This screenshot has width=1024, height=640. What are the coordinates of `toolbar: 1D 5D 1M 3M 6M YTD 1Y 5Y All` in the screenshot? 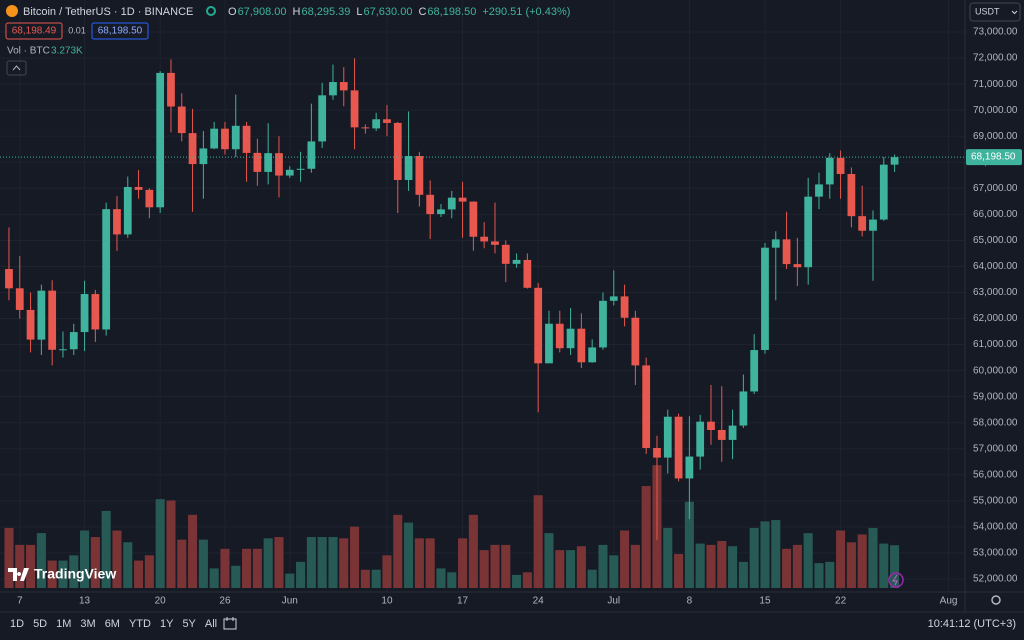 It's located at (113, 624).